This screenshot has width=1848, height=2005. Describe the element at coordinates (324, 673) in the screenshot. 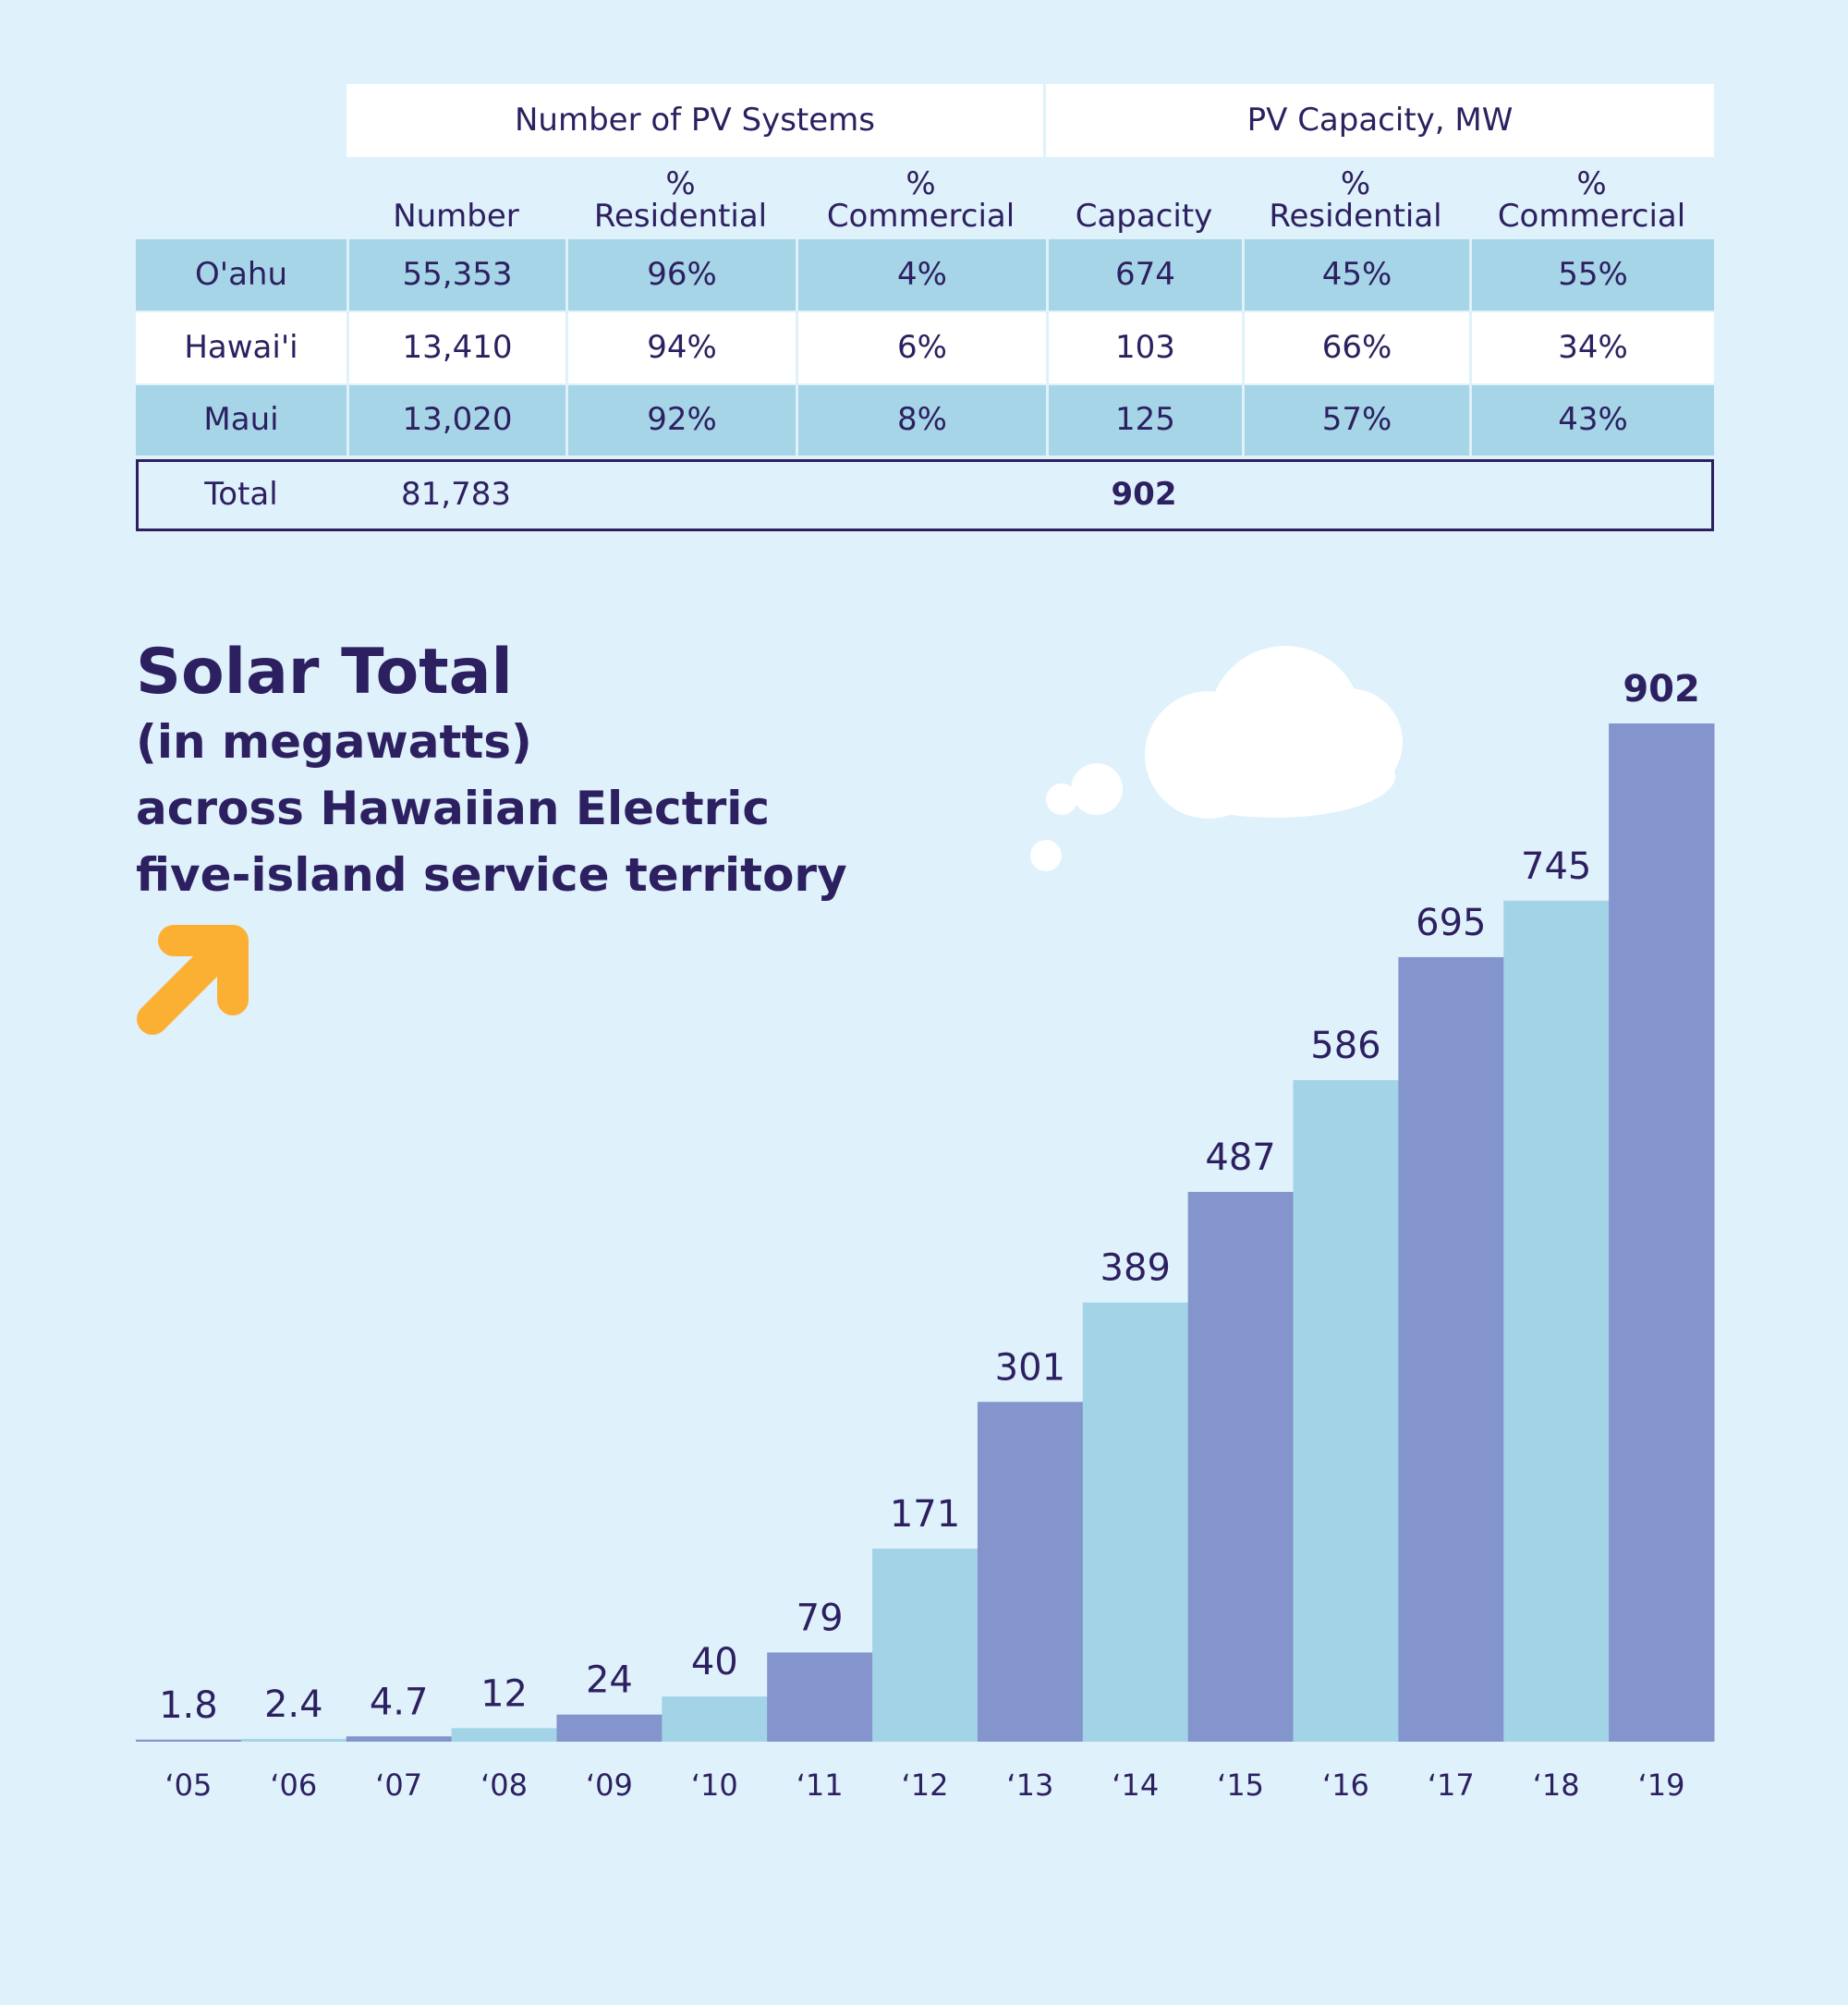

I see `chart-title: Solar Total` at that location.